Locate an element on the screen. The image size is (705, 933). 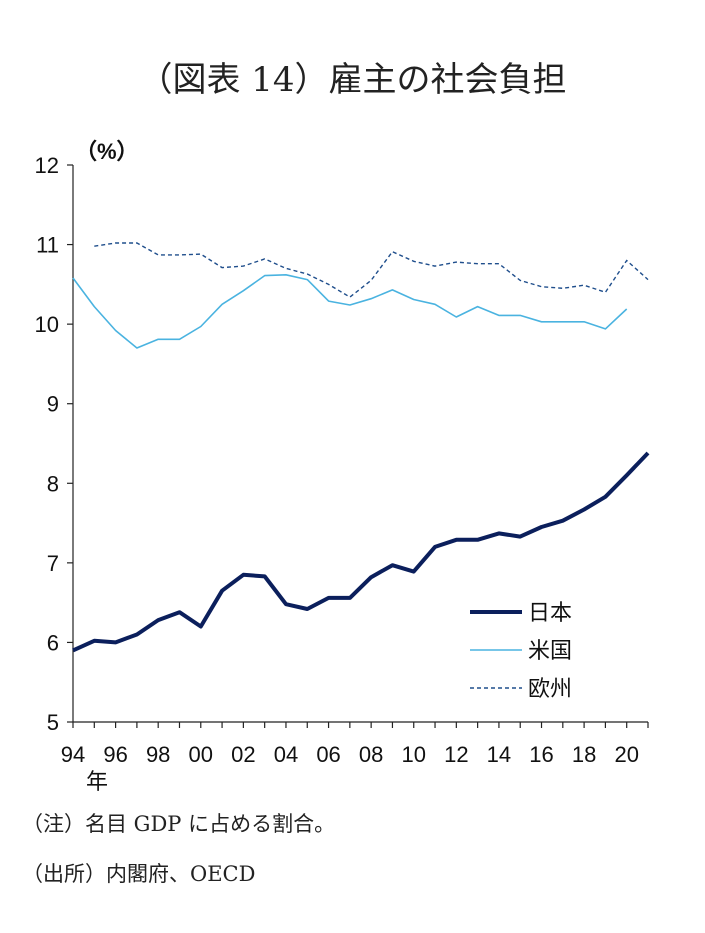
y-tick-label: 12 is located at coordinates (47, 165).